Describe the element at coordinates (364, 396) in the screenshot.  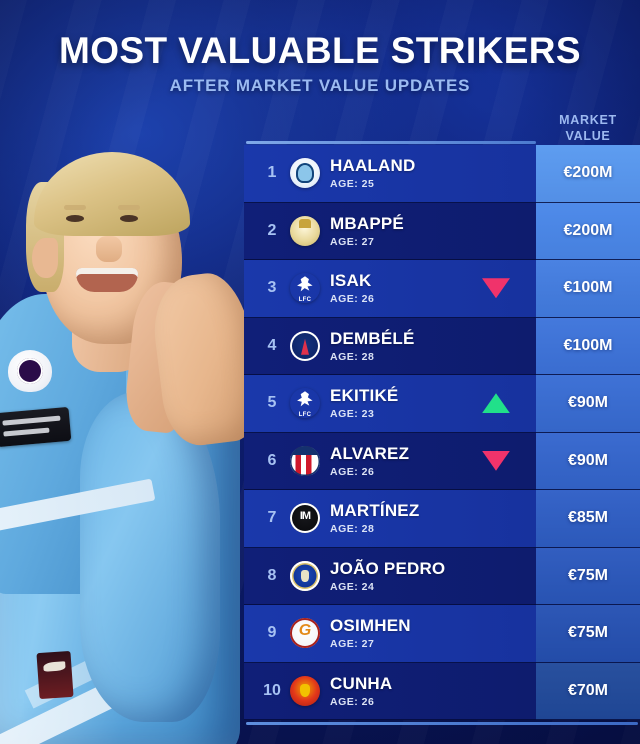
I see `player-name: EKITIKÉ` at that location.